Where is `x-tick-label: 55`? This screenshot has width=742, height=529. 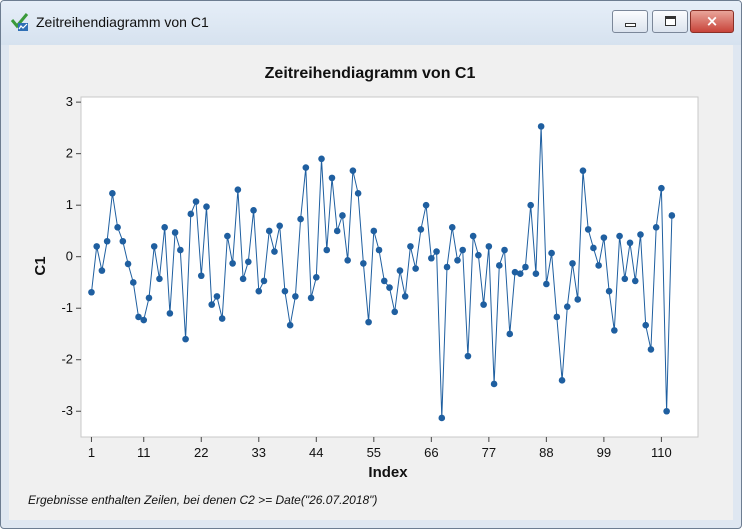 x-tick-label: 55 is located at coordinates (374, 452).